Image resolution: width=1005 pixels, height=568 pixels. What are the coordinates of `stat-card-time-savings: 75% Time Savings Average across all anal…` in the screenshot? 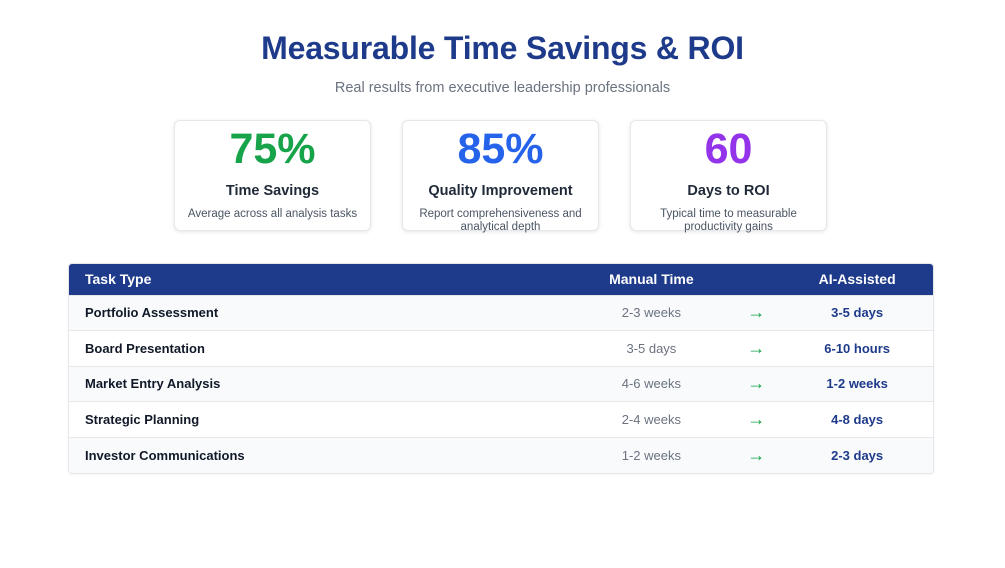 It's located at (272, 175).